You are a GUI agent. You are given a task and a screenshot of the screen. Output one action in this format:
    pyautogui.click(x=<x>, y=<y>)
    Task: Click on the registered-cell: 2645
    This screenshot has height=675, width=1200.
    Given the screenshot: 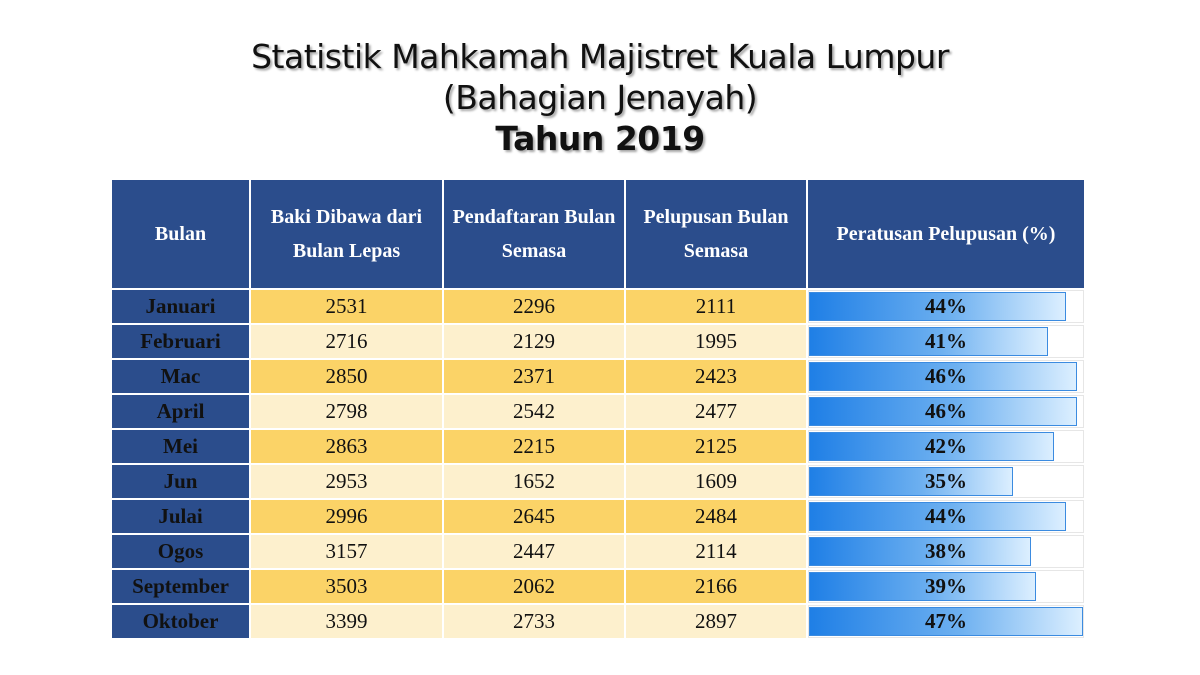 What is the action you would take?
    pyautogui.click(x=534, y=516)
    